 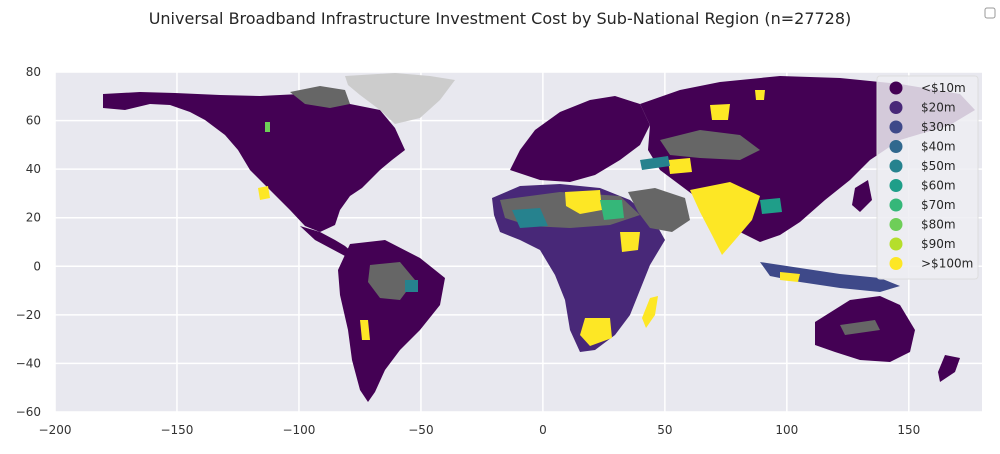 What do you see at coordinates (326, 241) in the screenshot?
I see `land-central-america` at bounding box center [326, 241].